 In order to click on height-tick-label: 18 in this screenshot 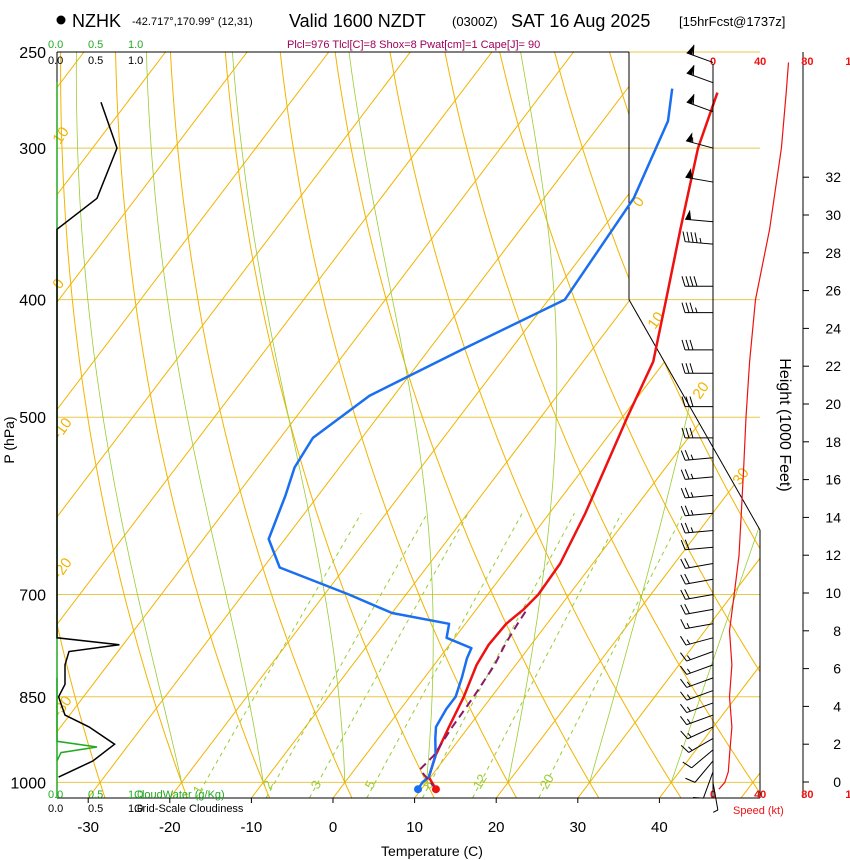, I will do `click(833, 442)`.